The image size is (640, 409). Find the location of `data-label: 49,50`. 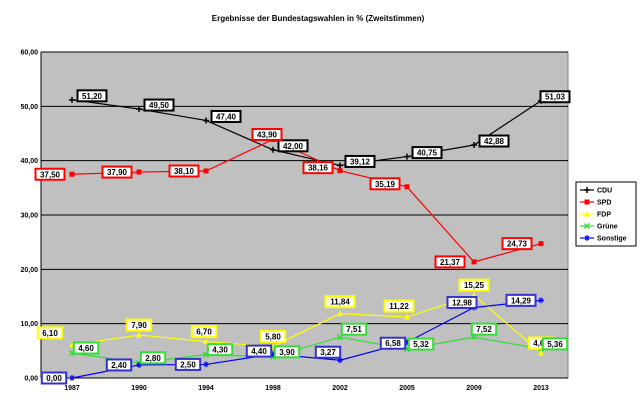

data-label: 49,50 is located at coordinates (159, 105).